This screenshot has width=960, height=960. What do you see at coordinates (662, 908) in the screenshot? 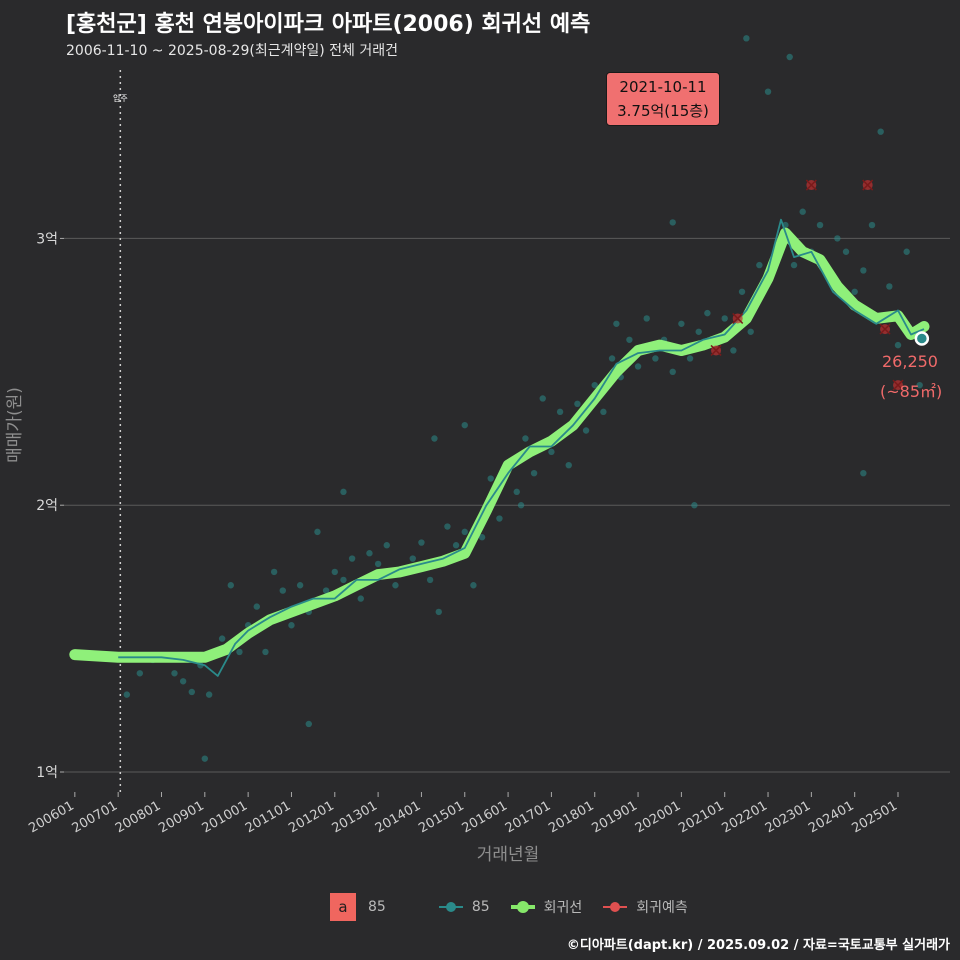
I see `legend-label-prediction: 회귀예측` at bounding box center [662, 908].